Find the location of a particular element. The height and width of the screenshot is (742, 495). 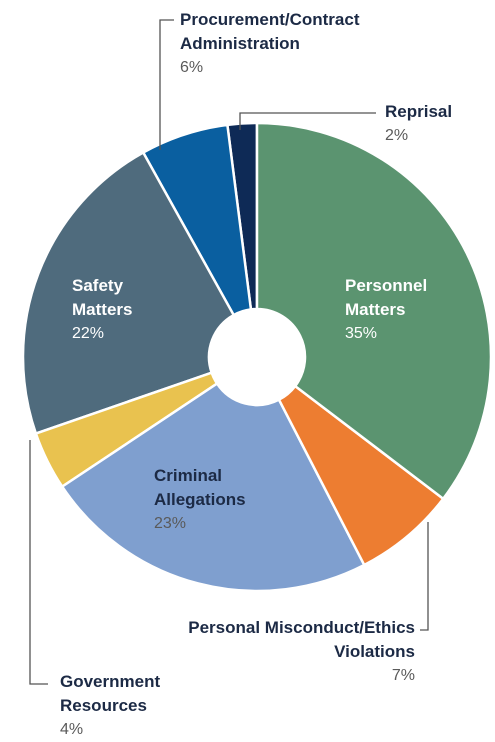

slice-label: Criminal Allegations 23% is located at coordinates (219, 500).